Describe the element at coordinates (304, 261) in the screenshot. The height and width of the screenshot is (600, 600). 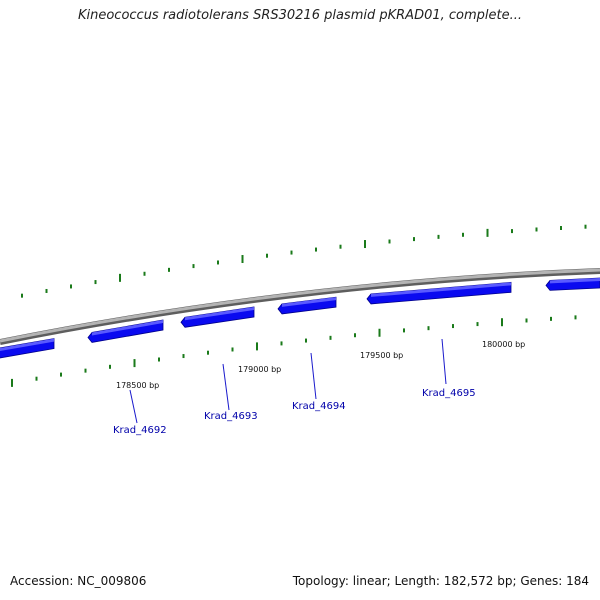
I see `outer-gc-track` at that location.